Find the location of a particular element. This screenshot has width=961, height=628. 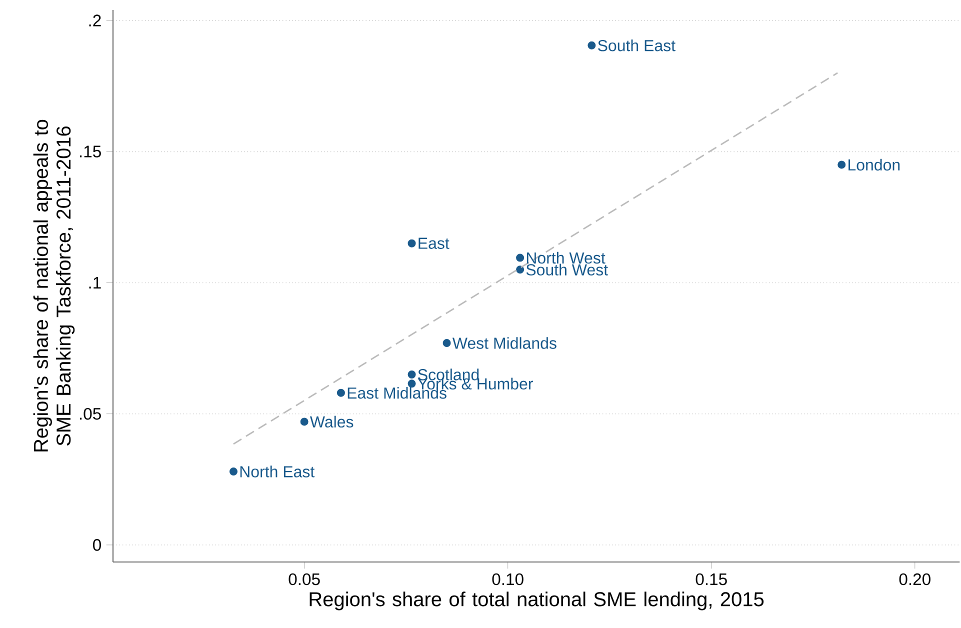

x-tick-label: 0.05 is located at coordinates (304, 579).